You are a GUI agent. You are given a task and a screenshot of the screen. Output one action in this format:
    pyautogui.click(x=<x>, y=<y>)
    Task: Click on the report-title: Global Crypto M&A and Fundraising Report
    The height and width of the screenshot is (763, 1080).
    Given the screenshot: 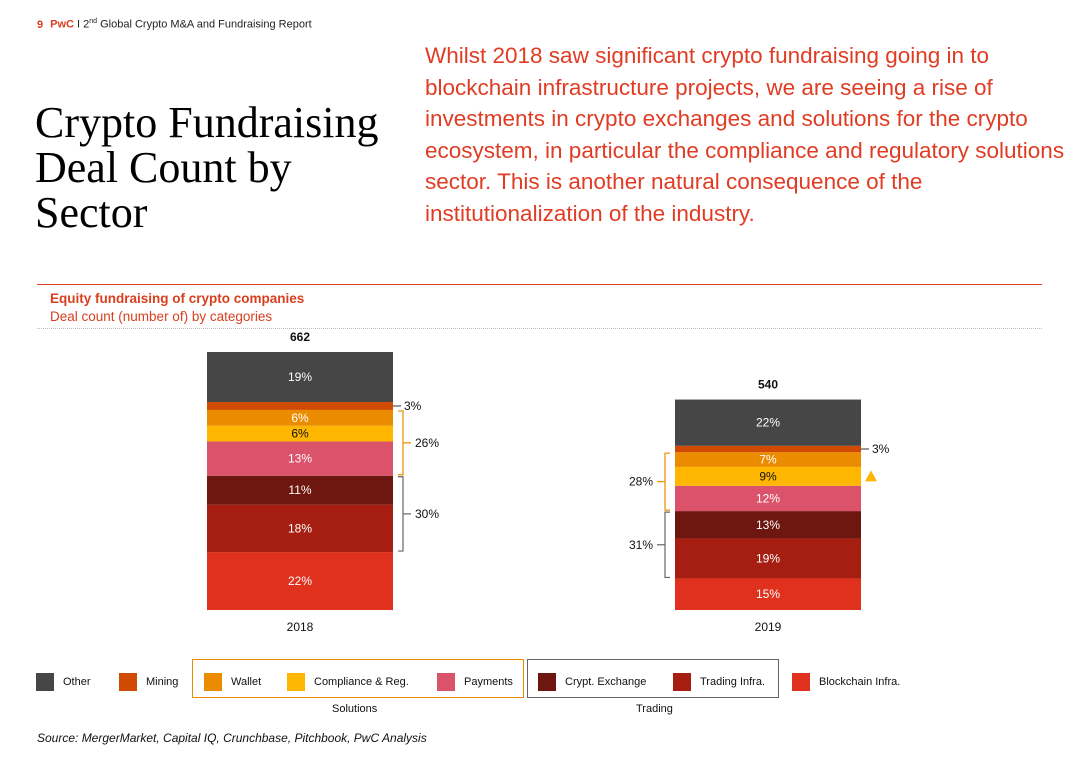 What is the action you would take?
    pyautogui.click(x=204, y=24)
    